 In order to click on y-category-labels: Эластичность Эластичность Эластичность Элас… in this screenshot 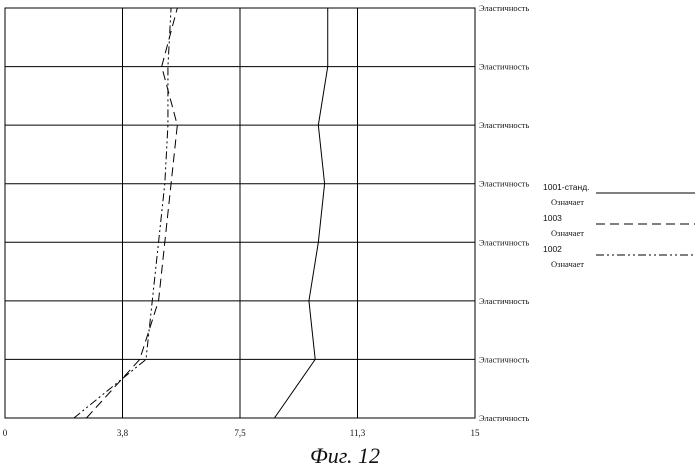, I will do `click(504, 213)`.